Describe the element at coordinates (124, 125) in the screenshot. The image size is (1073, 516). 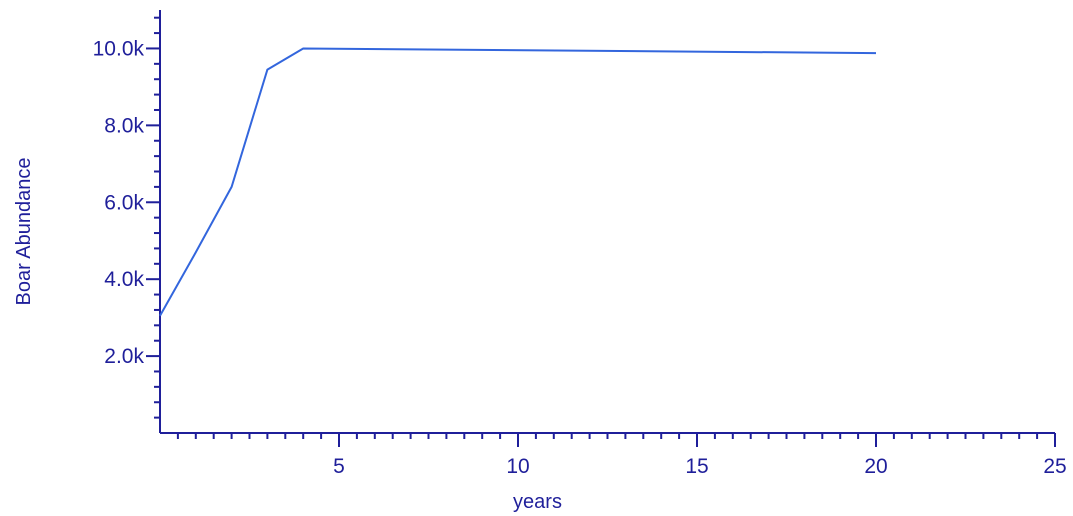
I see `y-tick-label: 8.0k` at that location.